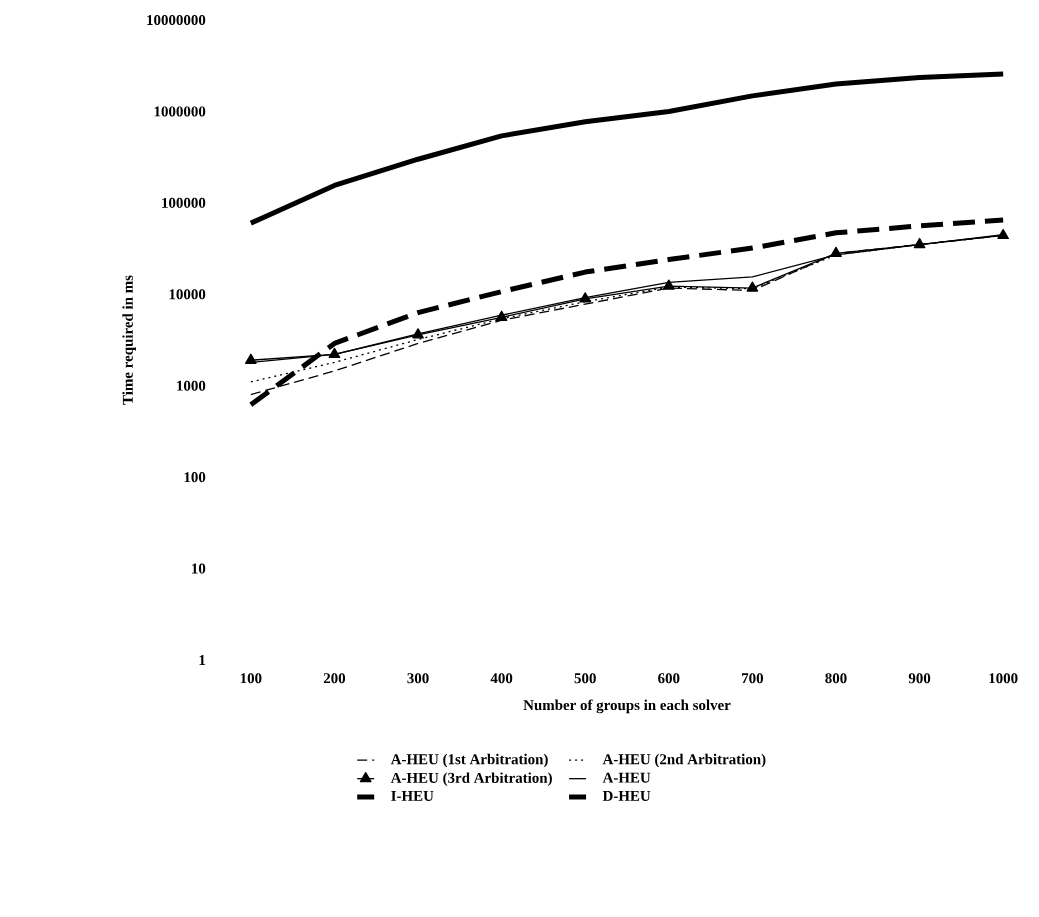 Image resolution: width=1039 pixels, height=917 pixels. I want to click on y-tick-label: 100, so click(195, 477).